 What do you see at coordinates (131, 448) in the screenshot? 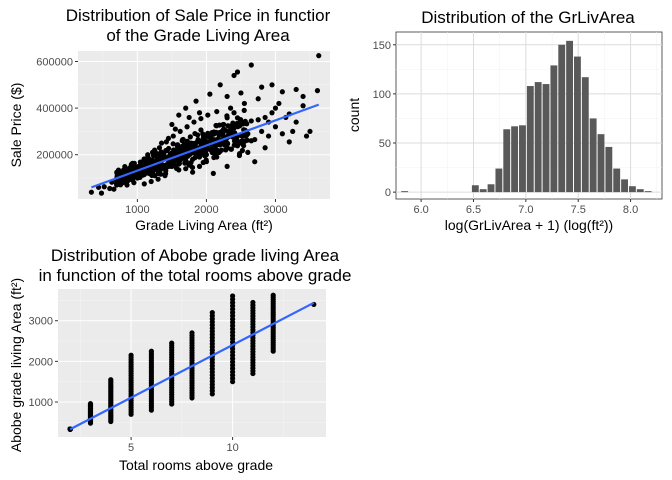
I see `chart3-x-tick-label: 5` at bounding box center [131, 448].